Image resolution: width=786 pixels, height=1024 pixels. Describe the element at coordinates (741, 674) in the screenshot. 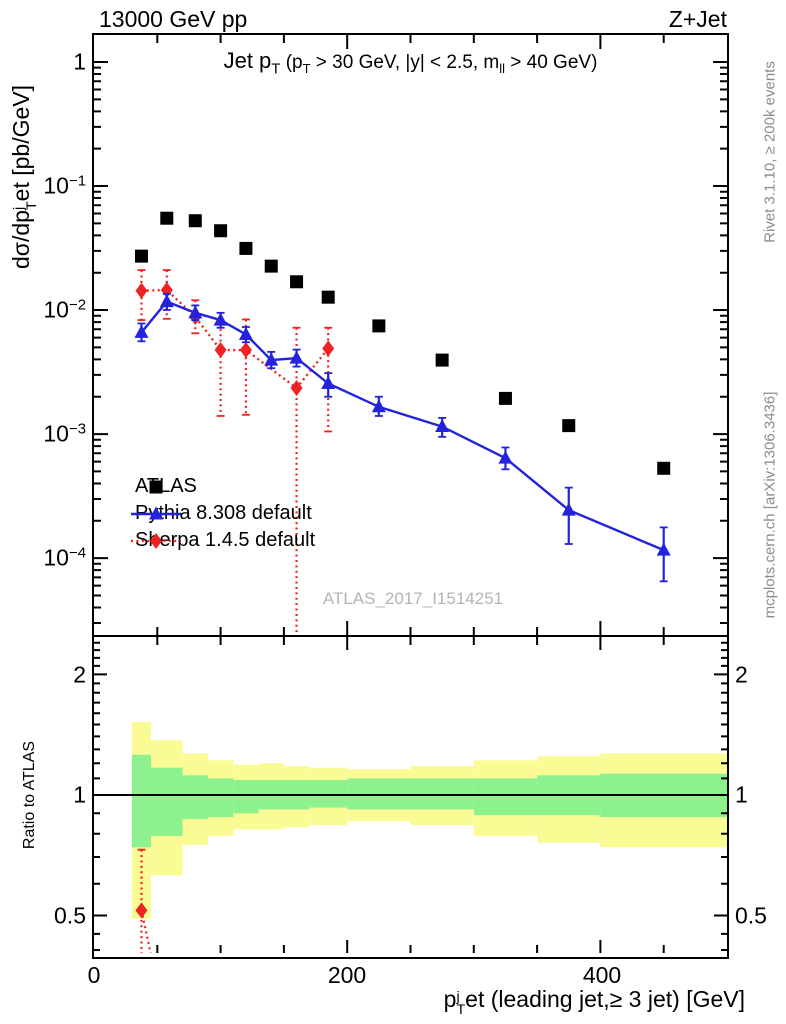

I see `ratio-ytick-right-2: 2` at that location.